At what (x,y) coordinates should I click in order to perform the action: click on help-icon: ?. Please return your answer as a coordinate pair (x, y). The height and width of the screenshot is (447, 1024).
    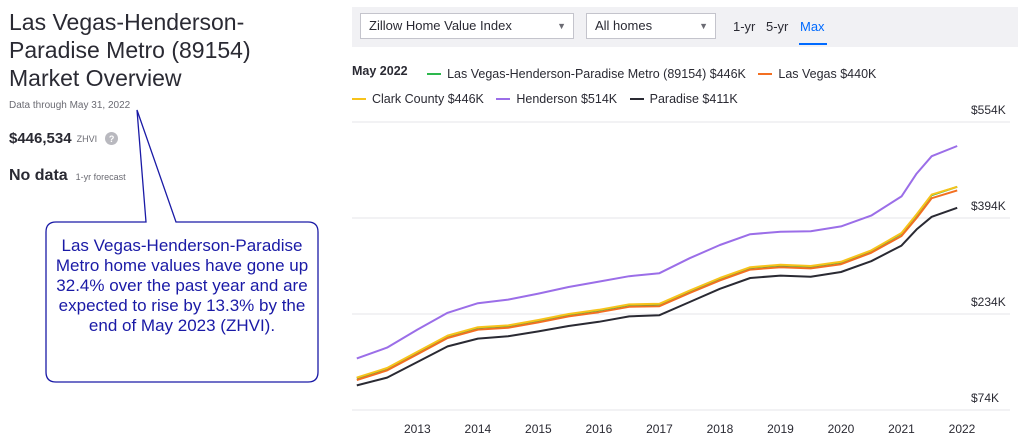
    Looking at the image, I should click on (112, 138).